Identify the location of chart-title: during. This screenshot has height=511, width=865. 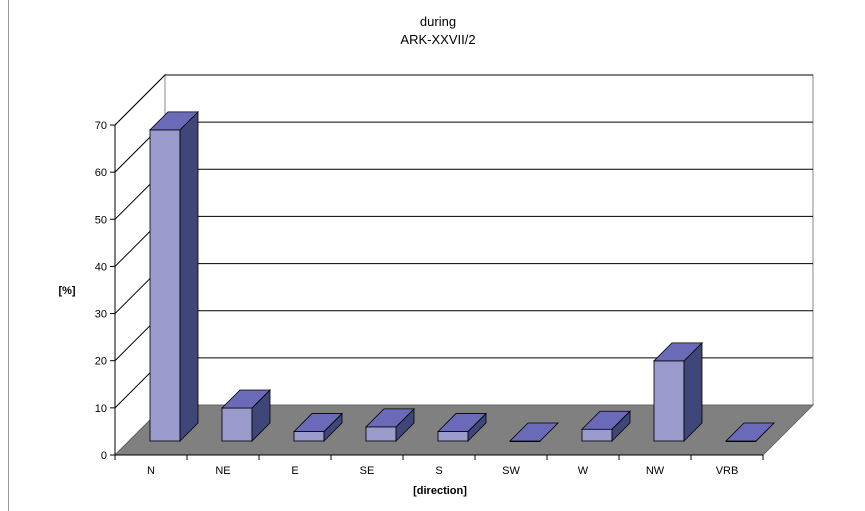
(438, 21).